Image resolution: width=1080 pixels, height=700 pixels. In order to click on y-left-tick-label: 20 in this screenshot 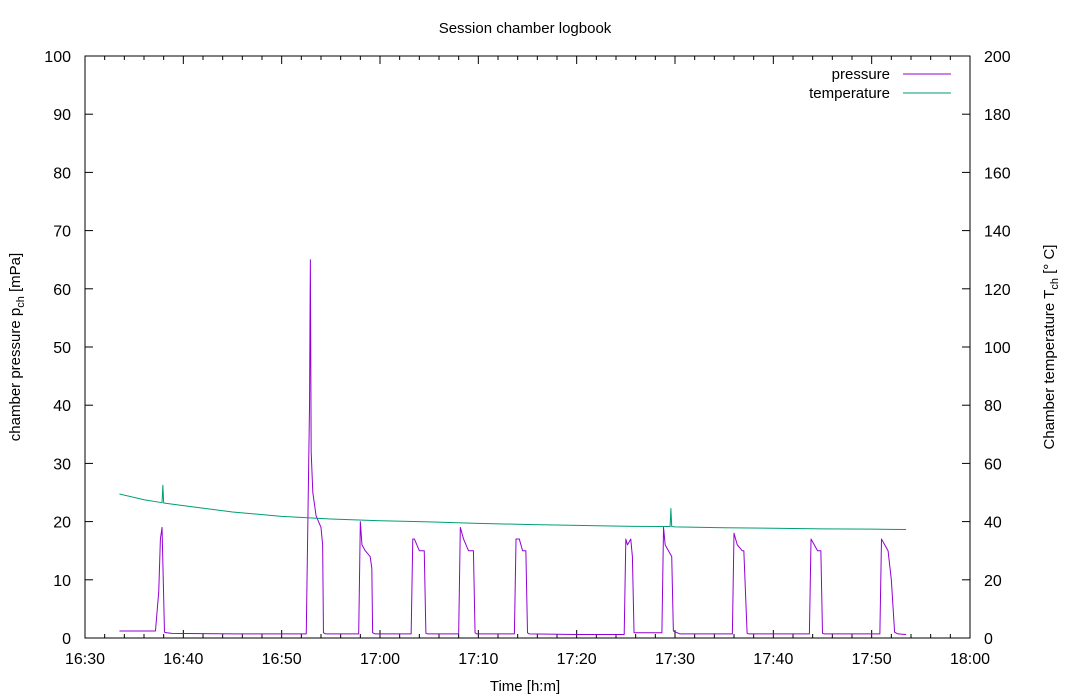, I will do `click(62, 523)`.